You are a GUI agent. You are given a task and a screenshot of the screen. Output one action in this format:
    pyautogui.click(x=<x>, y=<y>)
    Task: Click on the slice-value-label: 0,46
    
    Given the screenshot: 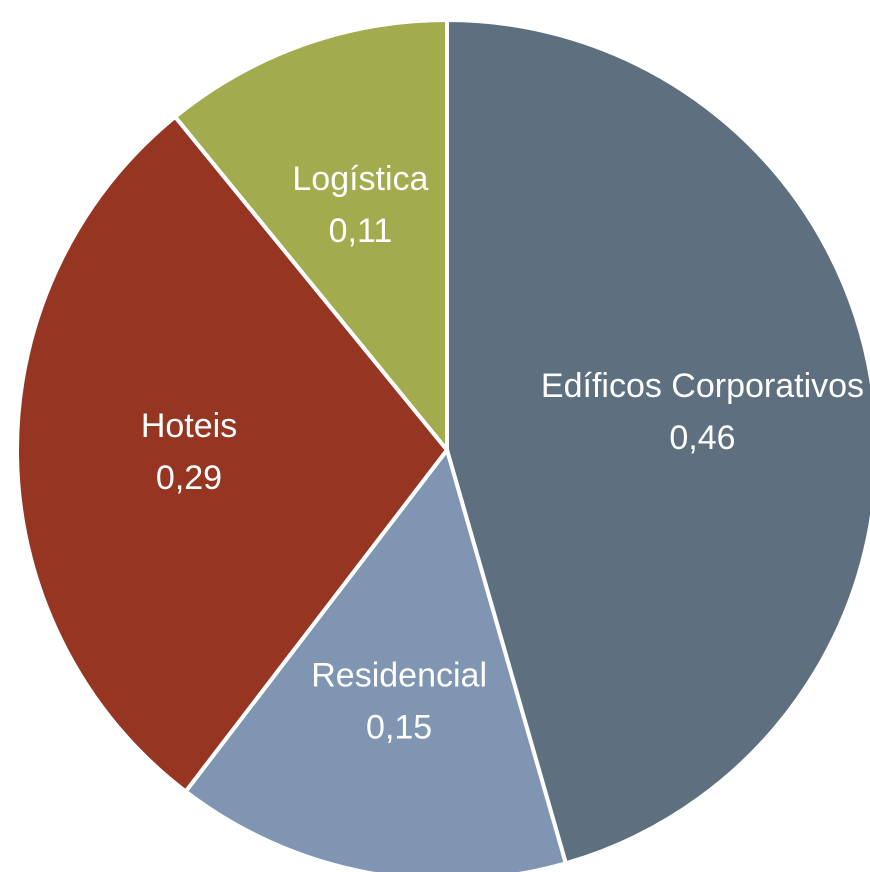 What is the action you would take?
    pyautogui.click(x=702, y=438)
    